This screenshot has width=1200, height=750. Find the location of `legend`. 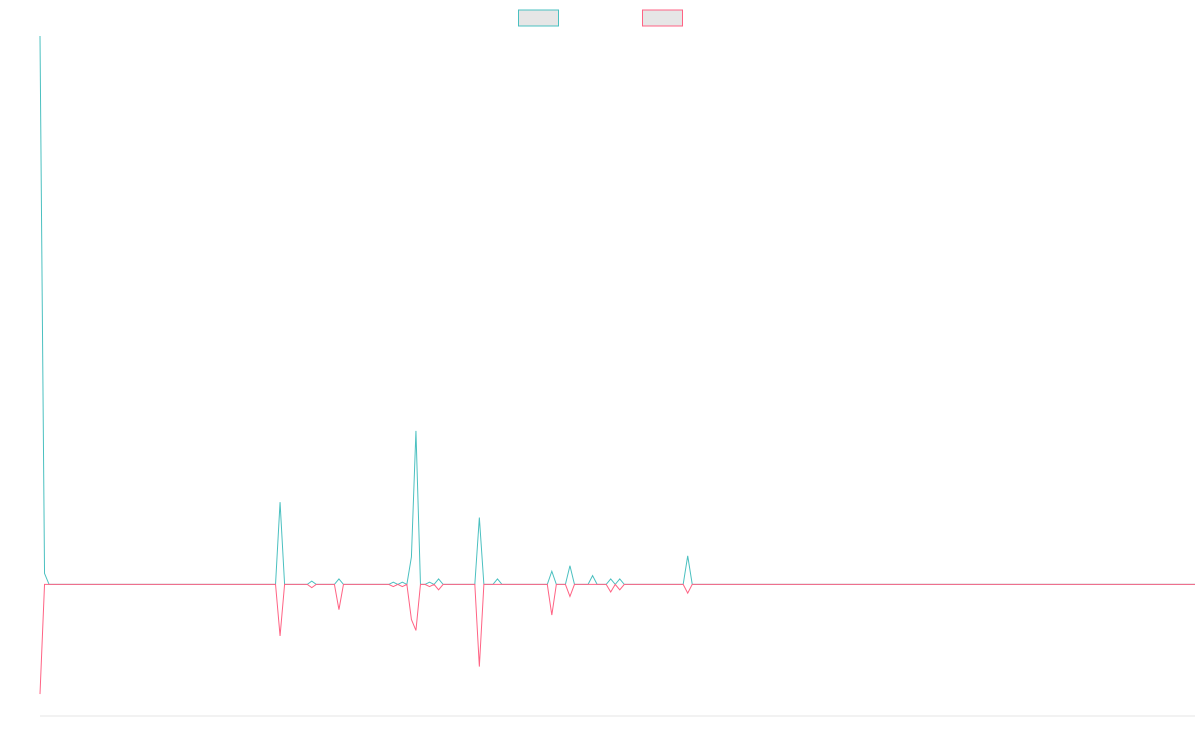

legend is located at coordinates (600, 18).